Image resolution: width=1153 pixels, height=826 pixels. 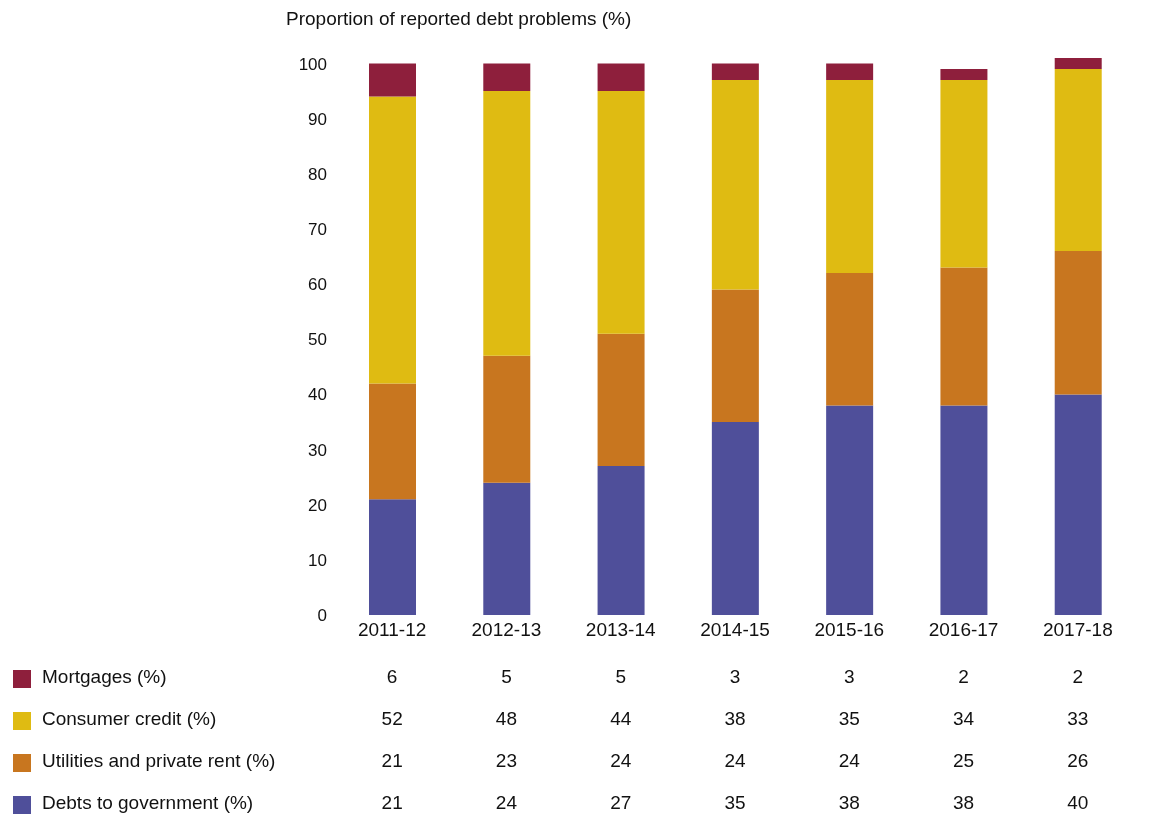 I want to click on x-tick-label: 2011-12, so click(x=392, y=630).